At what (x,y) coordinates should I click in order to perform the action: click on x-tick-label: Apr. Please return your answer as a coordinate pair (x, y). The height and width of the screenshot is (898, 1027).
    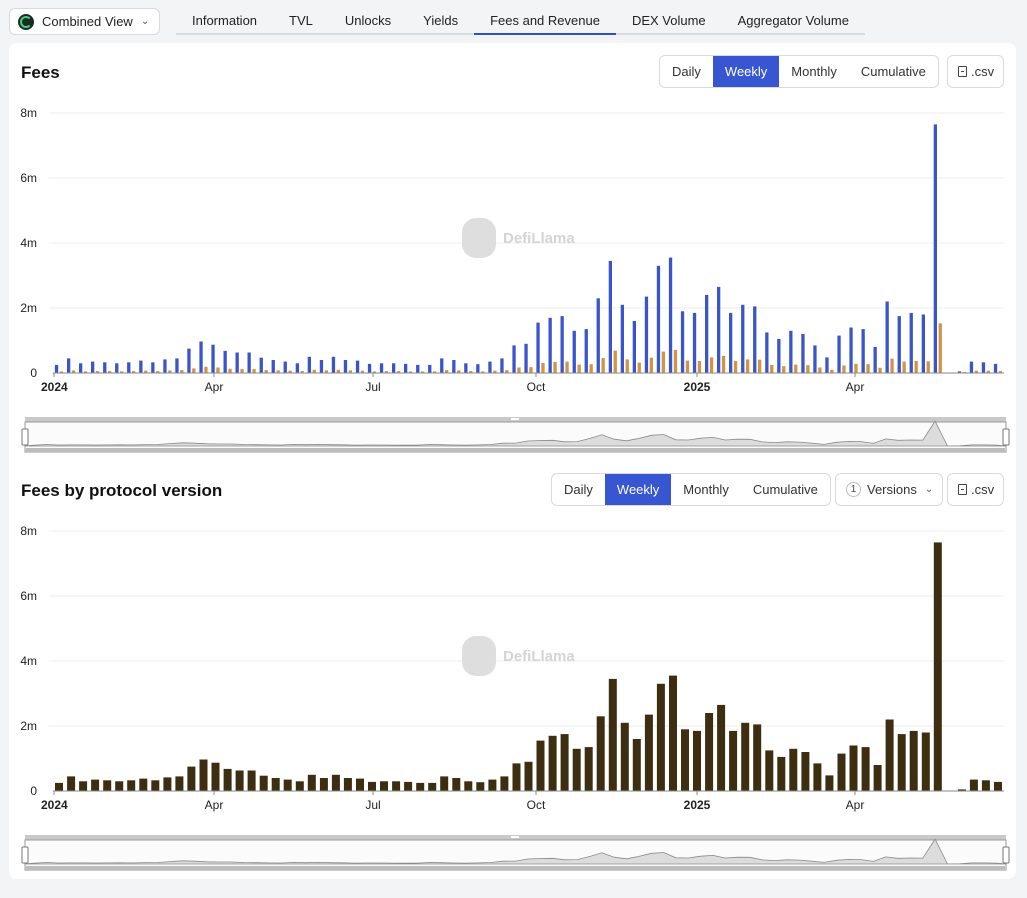
    Looking at the image, I should click on (855, 387).